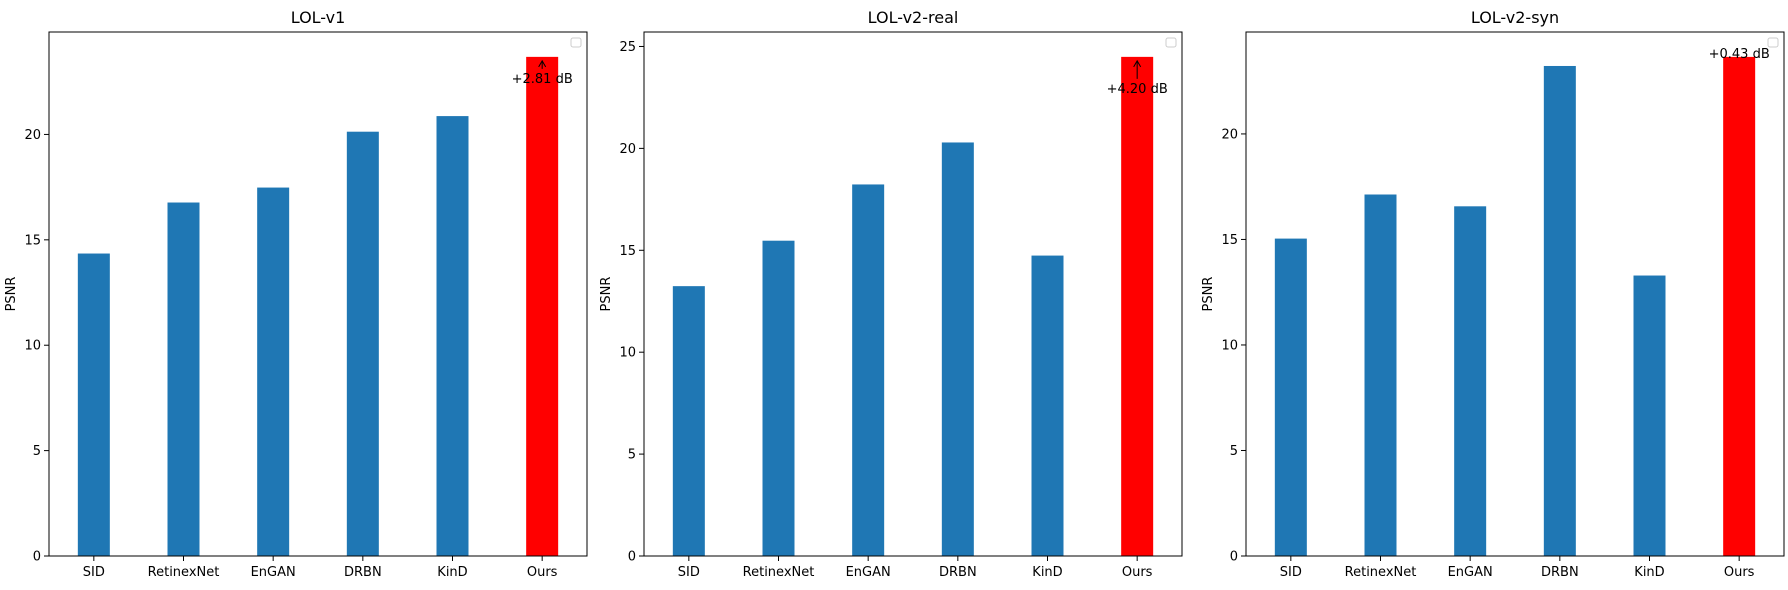 Image resolution: width=1788 pixels, height=590 pixels. Describe the element at coordinates (1515, 17) in the screenshot. I see `chart-title: LOL-v2-syn` at that location.